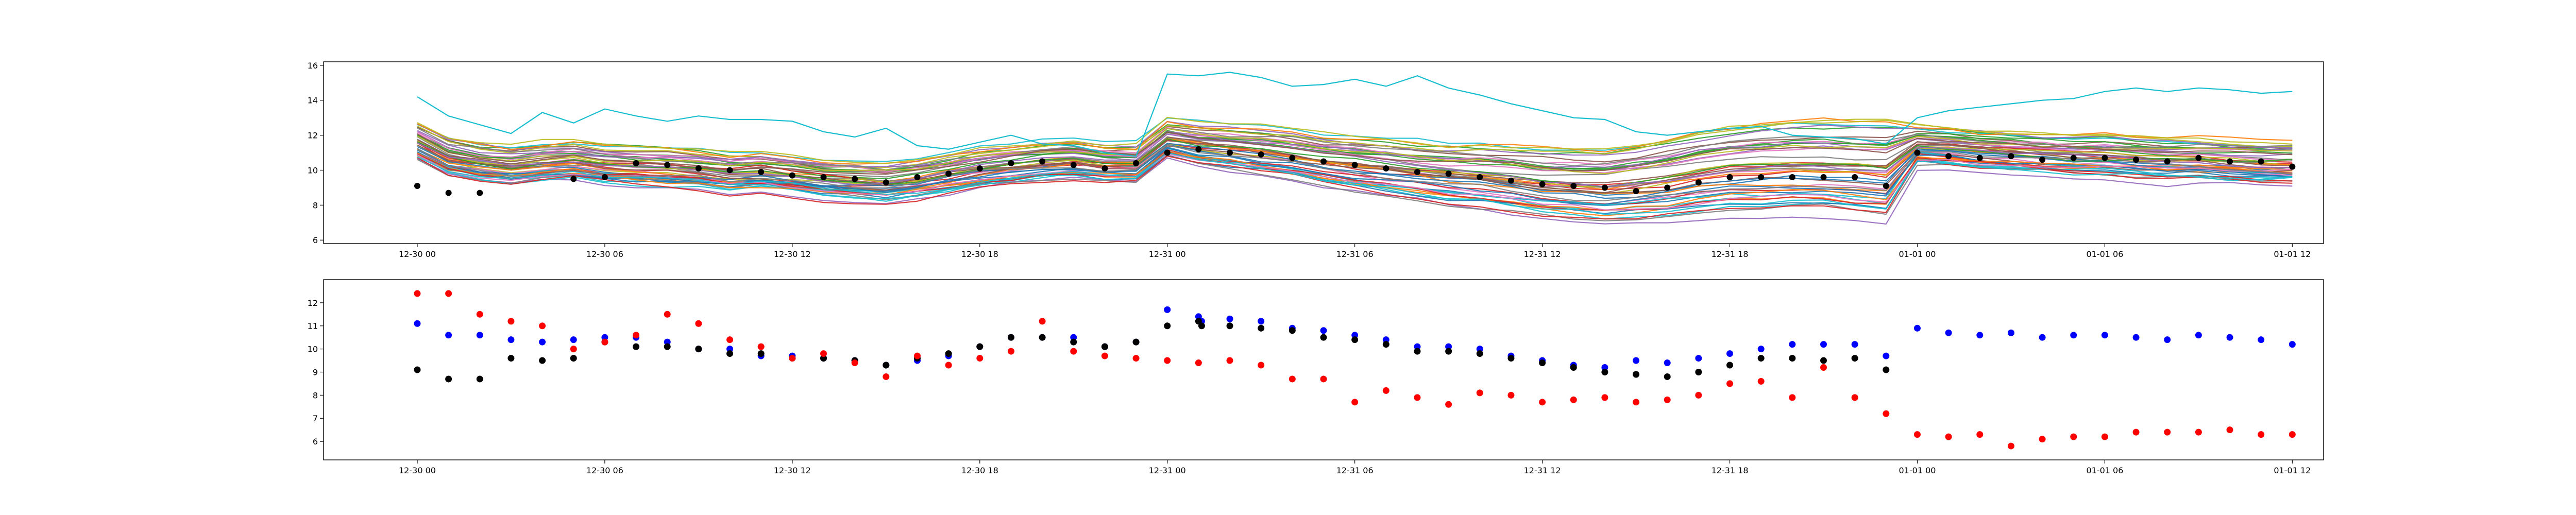 Image resolution: width=2576 pixels, height=515 pixels. Describe the element at coordinates (315, 395) in the screenshot. I see `bottom-y-tick-label: 8` at that location.